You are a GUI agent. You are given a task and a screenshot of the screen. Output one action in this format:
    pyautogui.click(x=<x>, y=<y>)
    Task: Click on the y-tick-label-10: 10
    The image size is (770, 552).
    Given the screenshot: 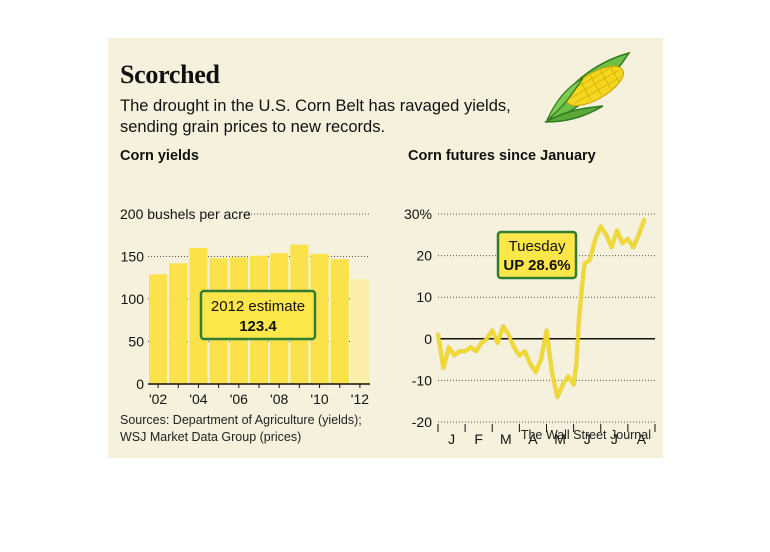 What is the action you would take?
    pyautogui.click(x=424, y=297)
    